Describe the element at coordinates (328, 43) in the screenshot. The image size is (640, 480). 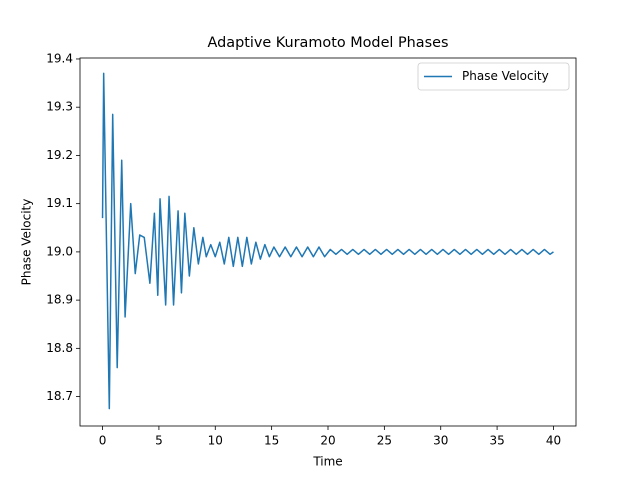
I see `chart-title: Adaptive Kuramoto Model Phases` at that location.